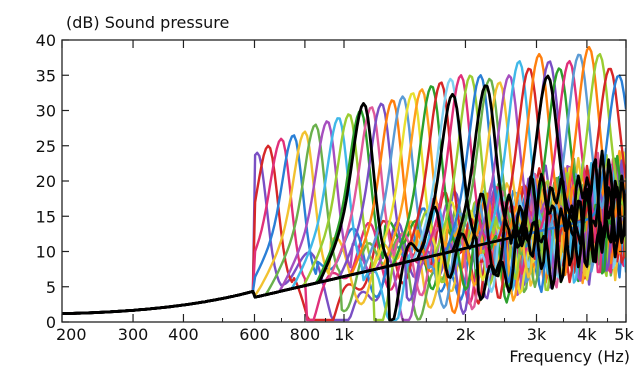  What do you see at coordinates (46, 216) in the screenshot?
I see `y-tick-label: 15` at bounding box center [46, 216].